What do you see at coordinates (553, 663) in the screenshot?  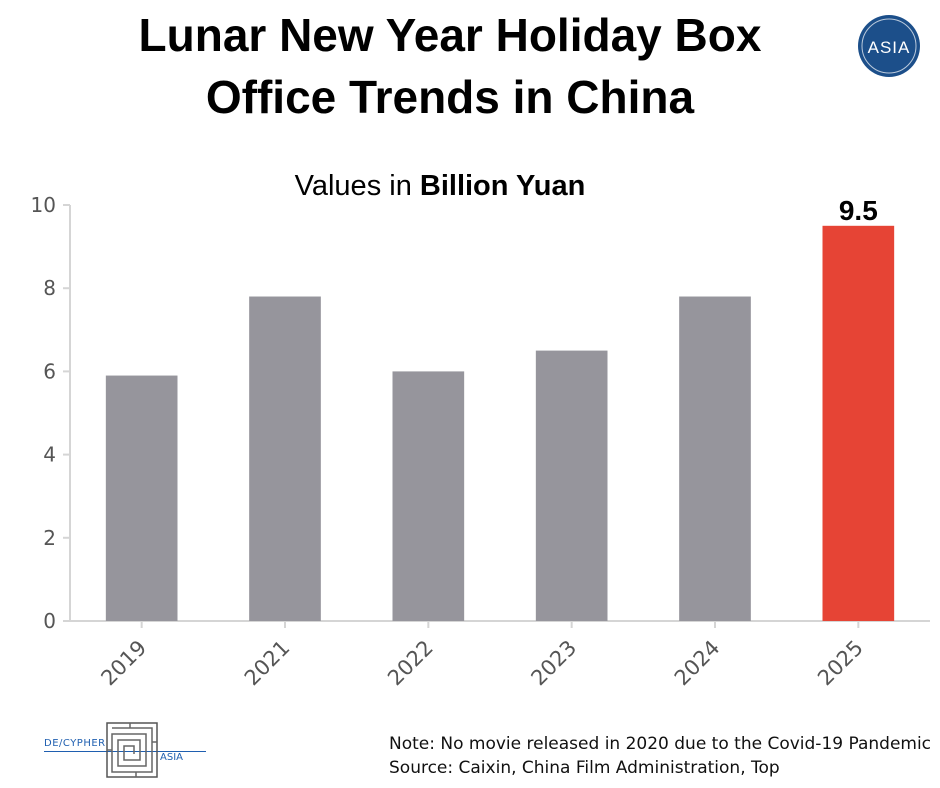 I see `x-tick-label-2023: 2023` at bounding box center [553, 663].